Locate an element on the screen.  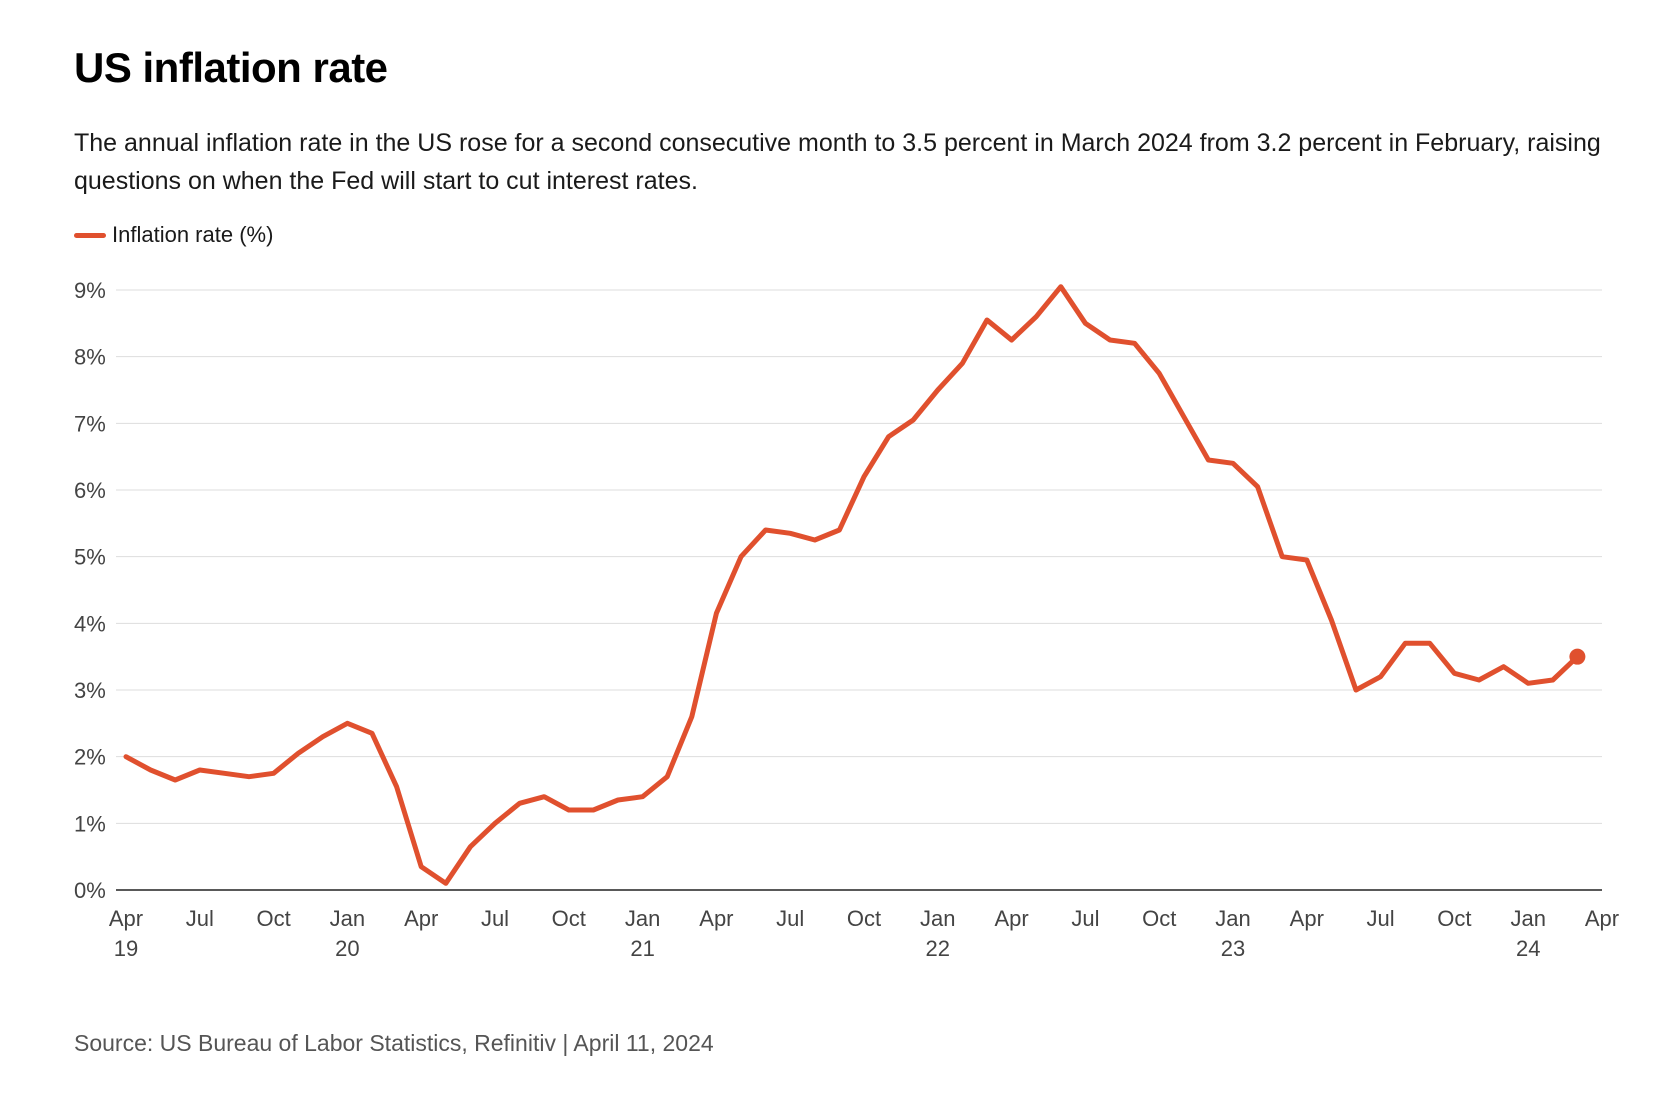
y-tick-label: 1% is located at coordinates (90, 823).